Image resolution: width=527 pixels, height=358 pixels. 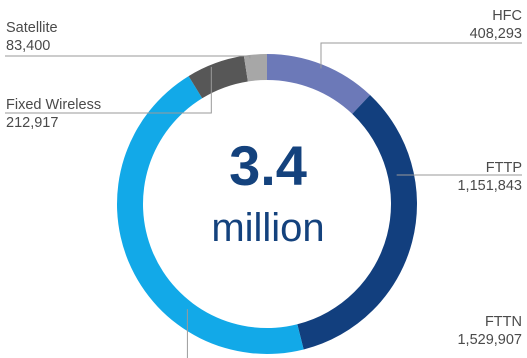 What do you see at coordinates (32, 28) in the screenshot?
I see `label-satellite-name: Satellite` at bounding box center [32, 28].